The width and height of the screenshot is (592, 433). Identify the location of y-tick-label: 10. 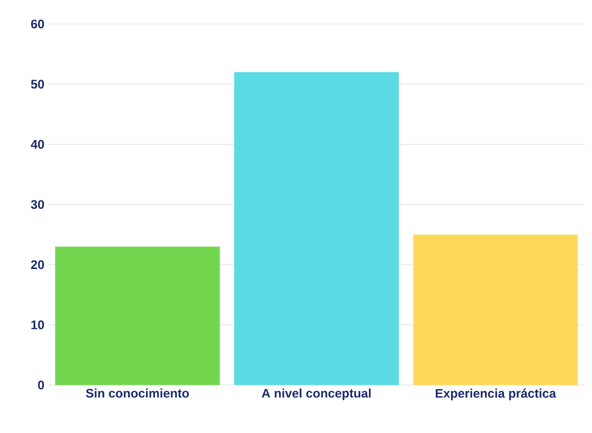
(37, 325).